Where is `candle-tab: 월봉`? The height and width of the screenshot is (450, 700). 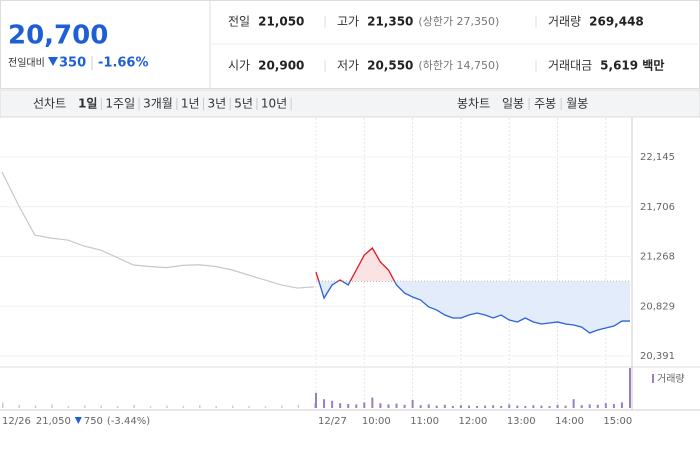
candle-tab: 월봉 is located at coordinates (577, 104).